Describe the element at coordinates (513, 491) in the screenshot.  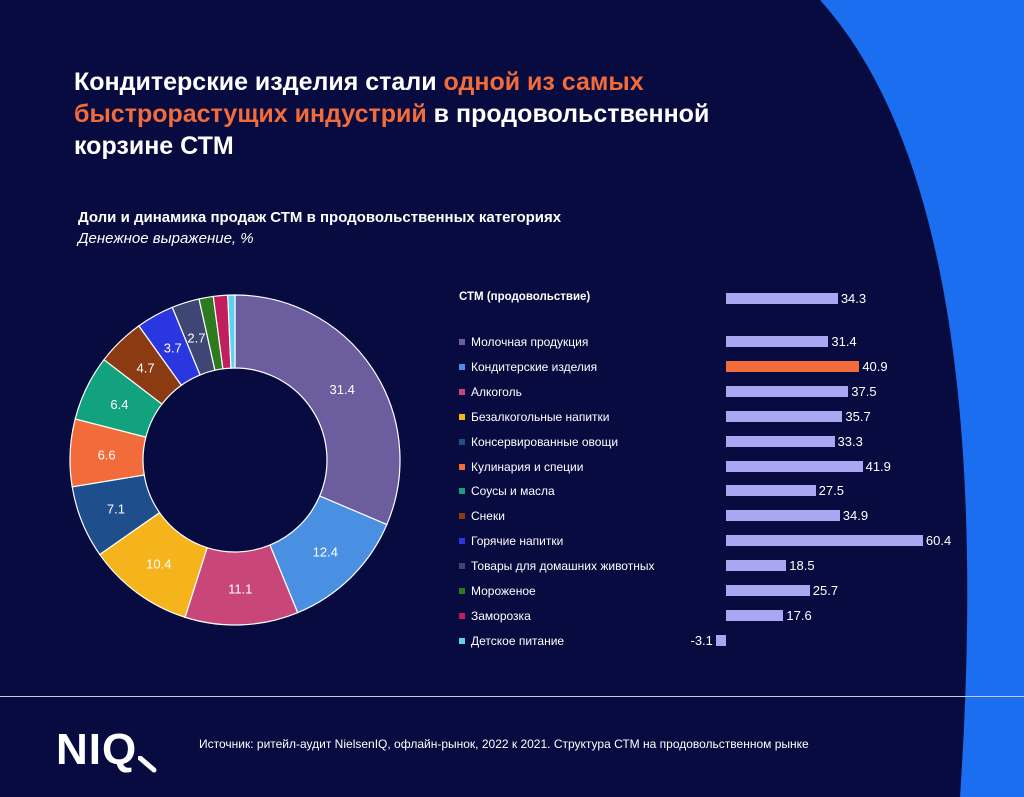
I see `legend-label: Соусы и масла` at that location.